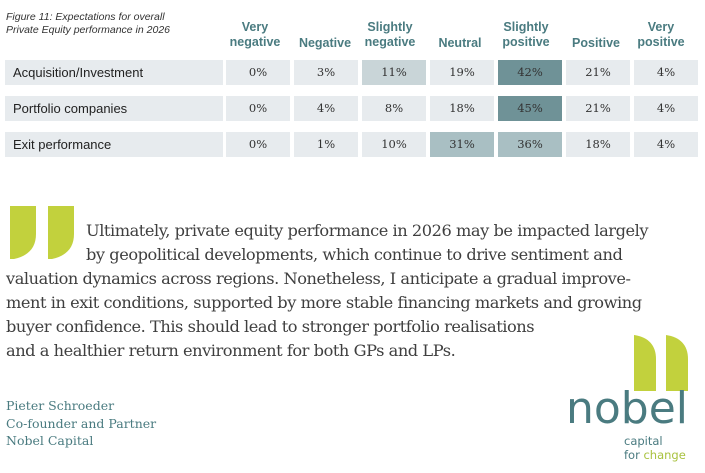 The image size is (705, 473). Describe the element at coordinates (325, 43) in the screenshot. I see `column-header-negative: Negative` at that location.